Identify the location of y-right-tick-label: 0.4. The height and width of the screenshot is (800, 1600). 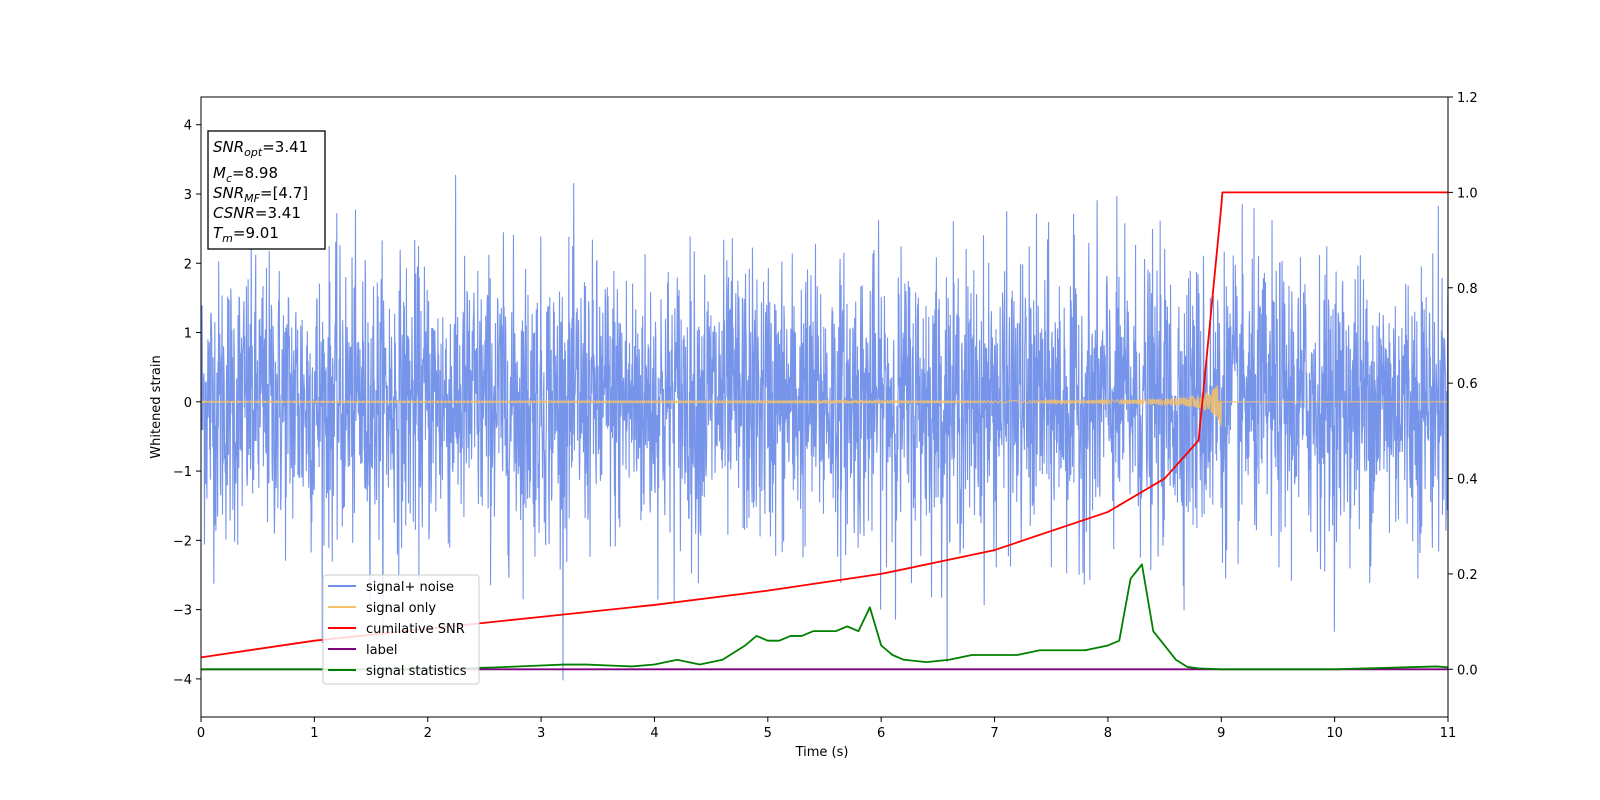
(1467, 480).